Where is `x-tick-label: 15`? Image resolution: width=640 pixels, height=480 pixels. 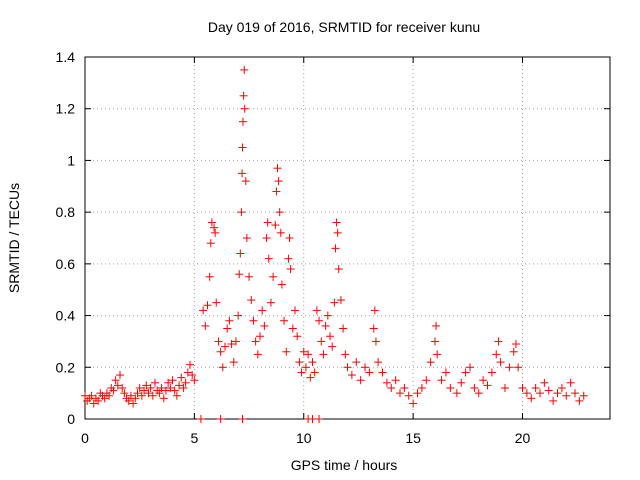
x-tick-label: 15 is located at coordinates (413, 438).